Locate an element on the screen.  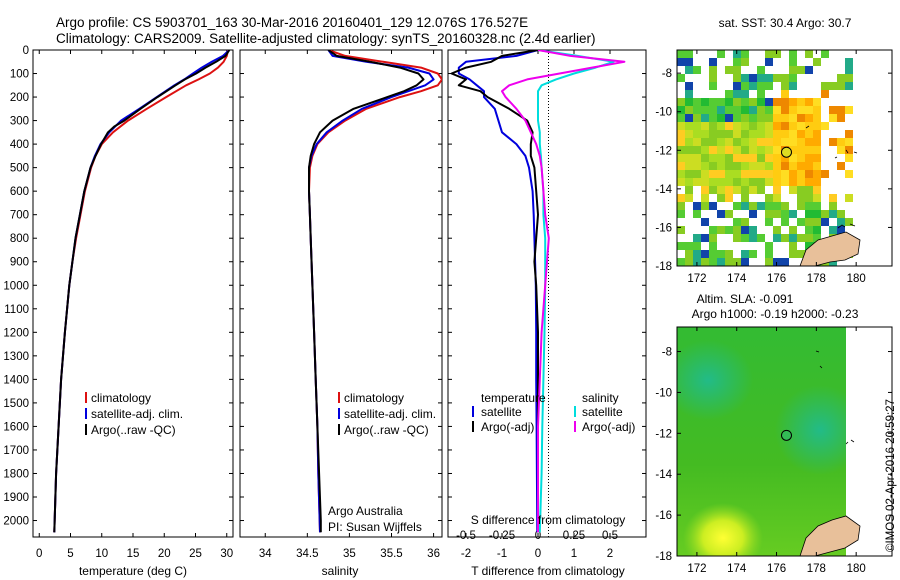
x-tick-label: 25 is located at coordinates (195, 554).